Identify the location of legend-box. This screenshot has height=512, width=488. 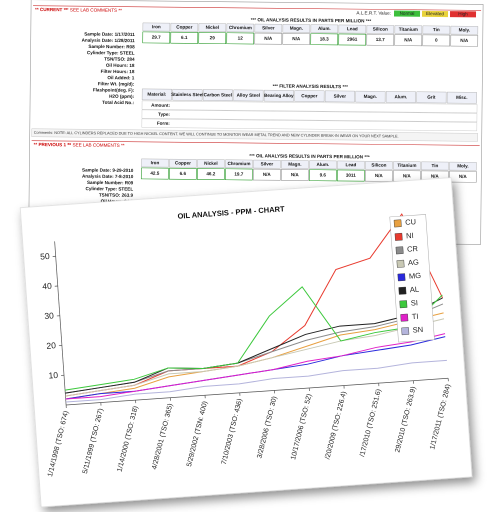
(412, 278).